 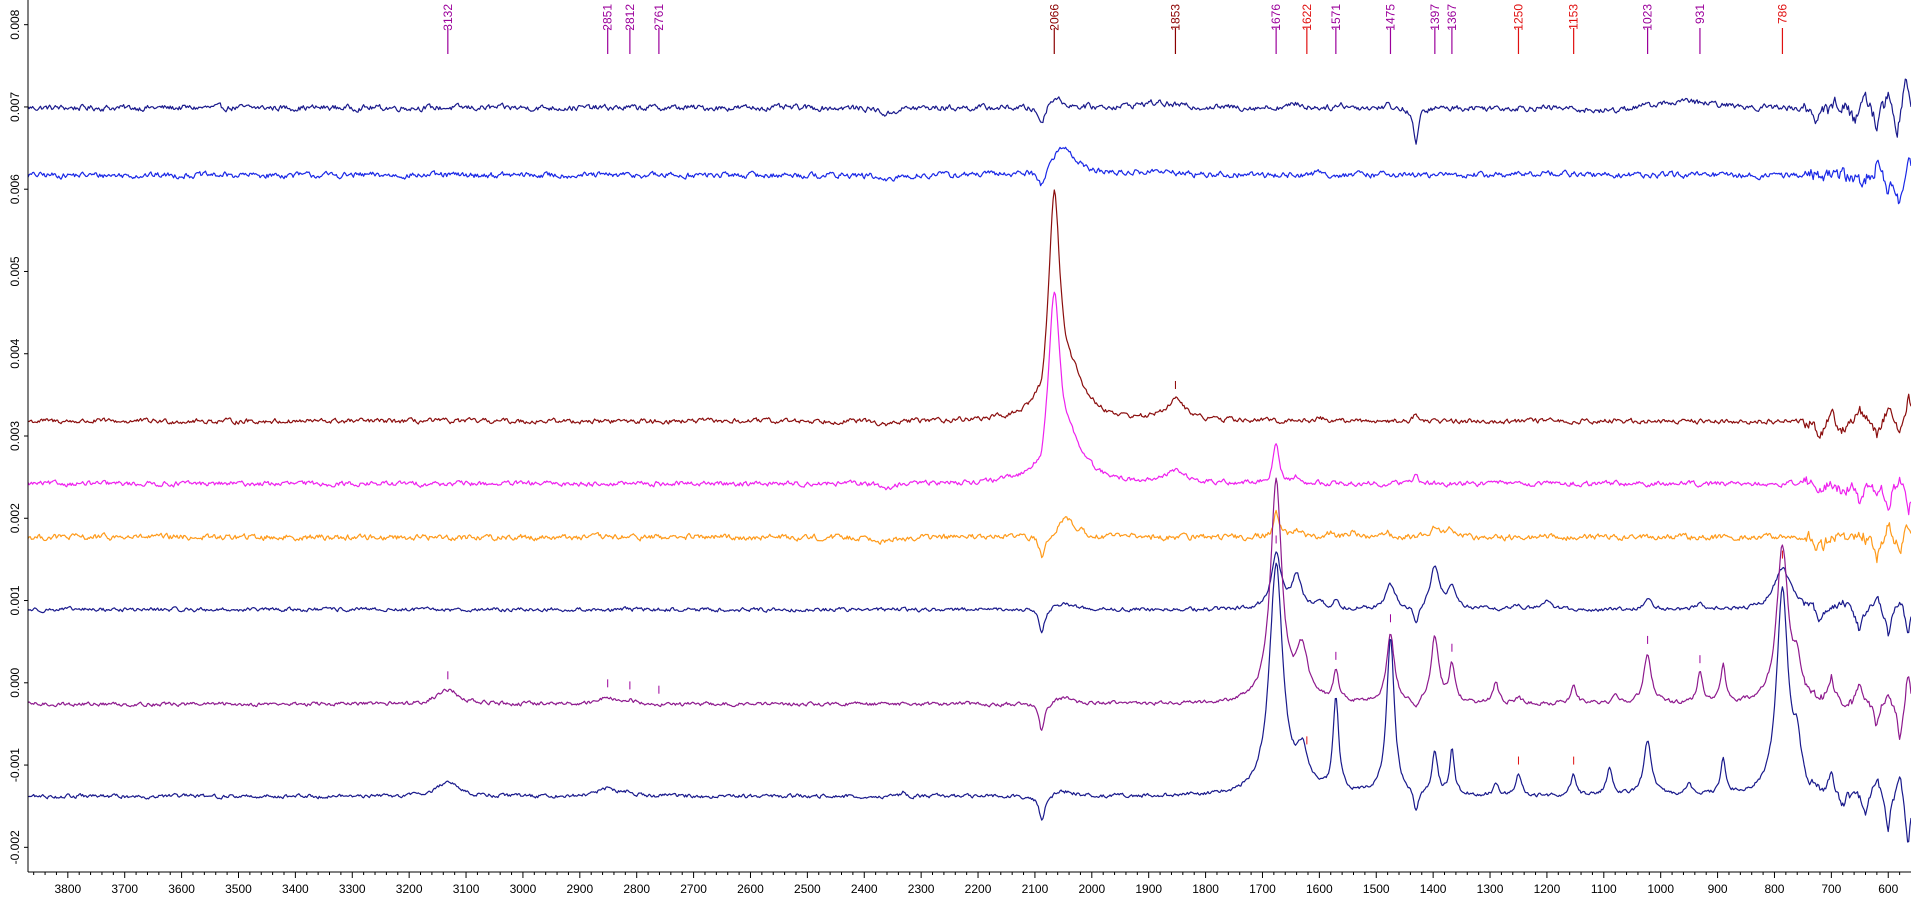 What do you see at coordinates (15, 24) in the screenshot?
I see `y-tick-label: 0.008` at bounding box center [15, 24].